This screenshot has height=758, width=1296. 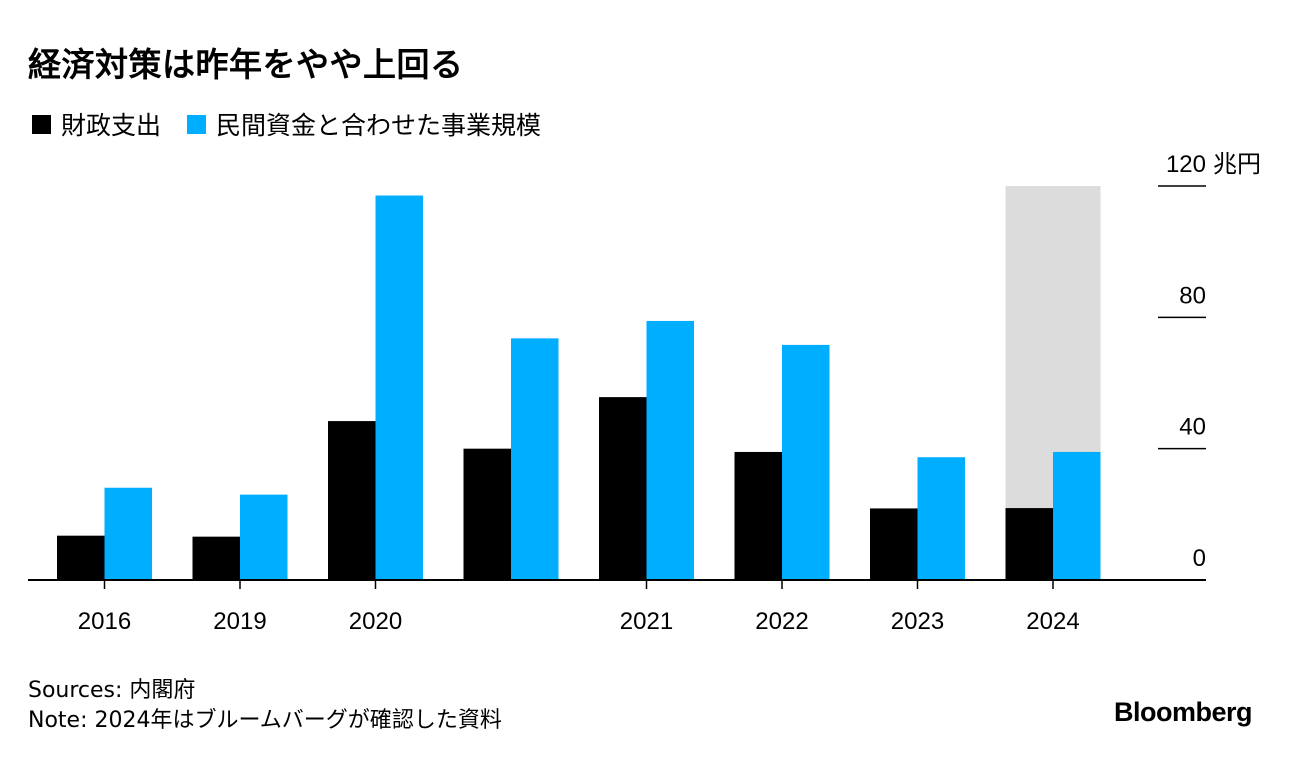 What do you see at coordinates (1192, 427) in the screenshot?
I see `y-tick-label: 40` at bounding box center [1192, 427].